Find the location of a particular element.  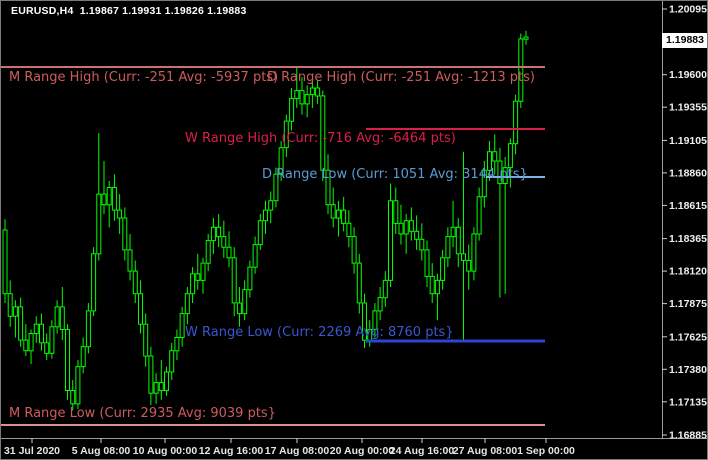

price-label: 1.20095 is located at coordinates (688, 10).